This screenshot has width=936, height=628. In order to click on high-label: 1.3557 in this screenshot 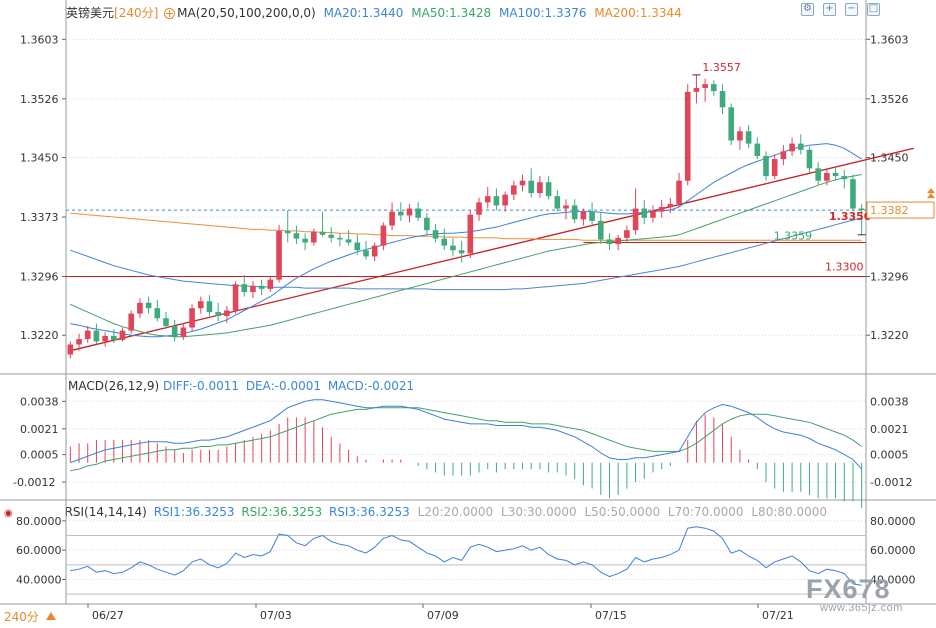, I will do `click(721, 67)`.